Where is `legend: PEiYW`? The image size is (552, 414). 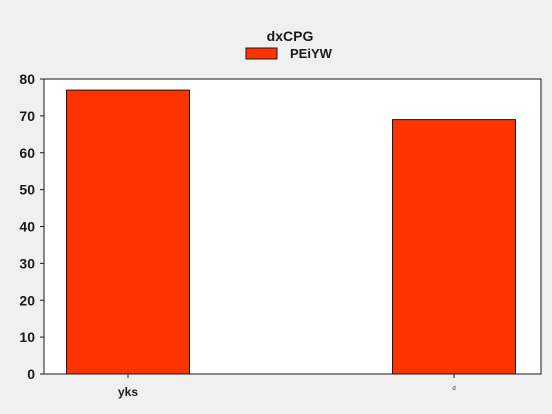 legend: PEiYW is located at coordinates (289, 53).